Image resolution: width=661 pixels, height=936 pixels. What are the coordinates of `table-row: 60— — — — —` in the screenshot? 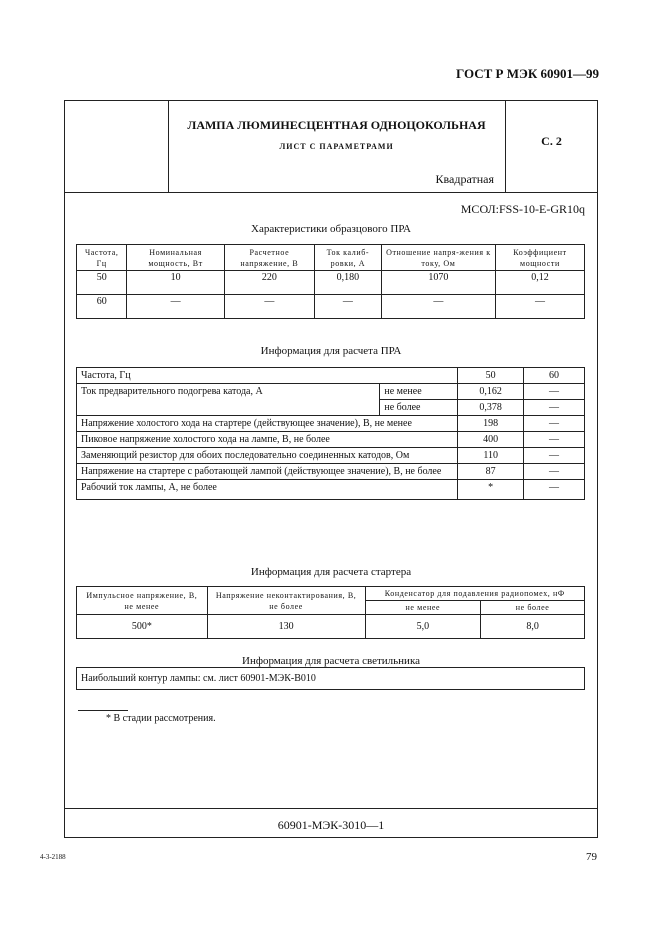 It's located at (330, 306).